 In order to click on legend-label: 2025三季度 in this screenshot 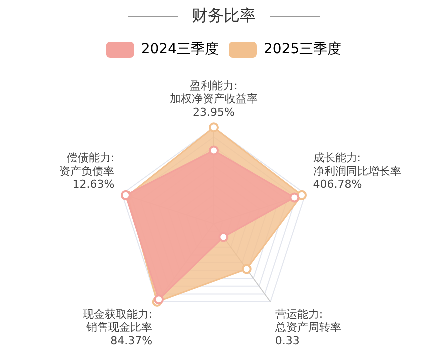, I will do `click(303, 50)`.